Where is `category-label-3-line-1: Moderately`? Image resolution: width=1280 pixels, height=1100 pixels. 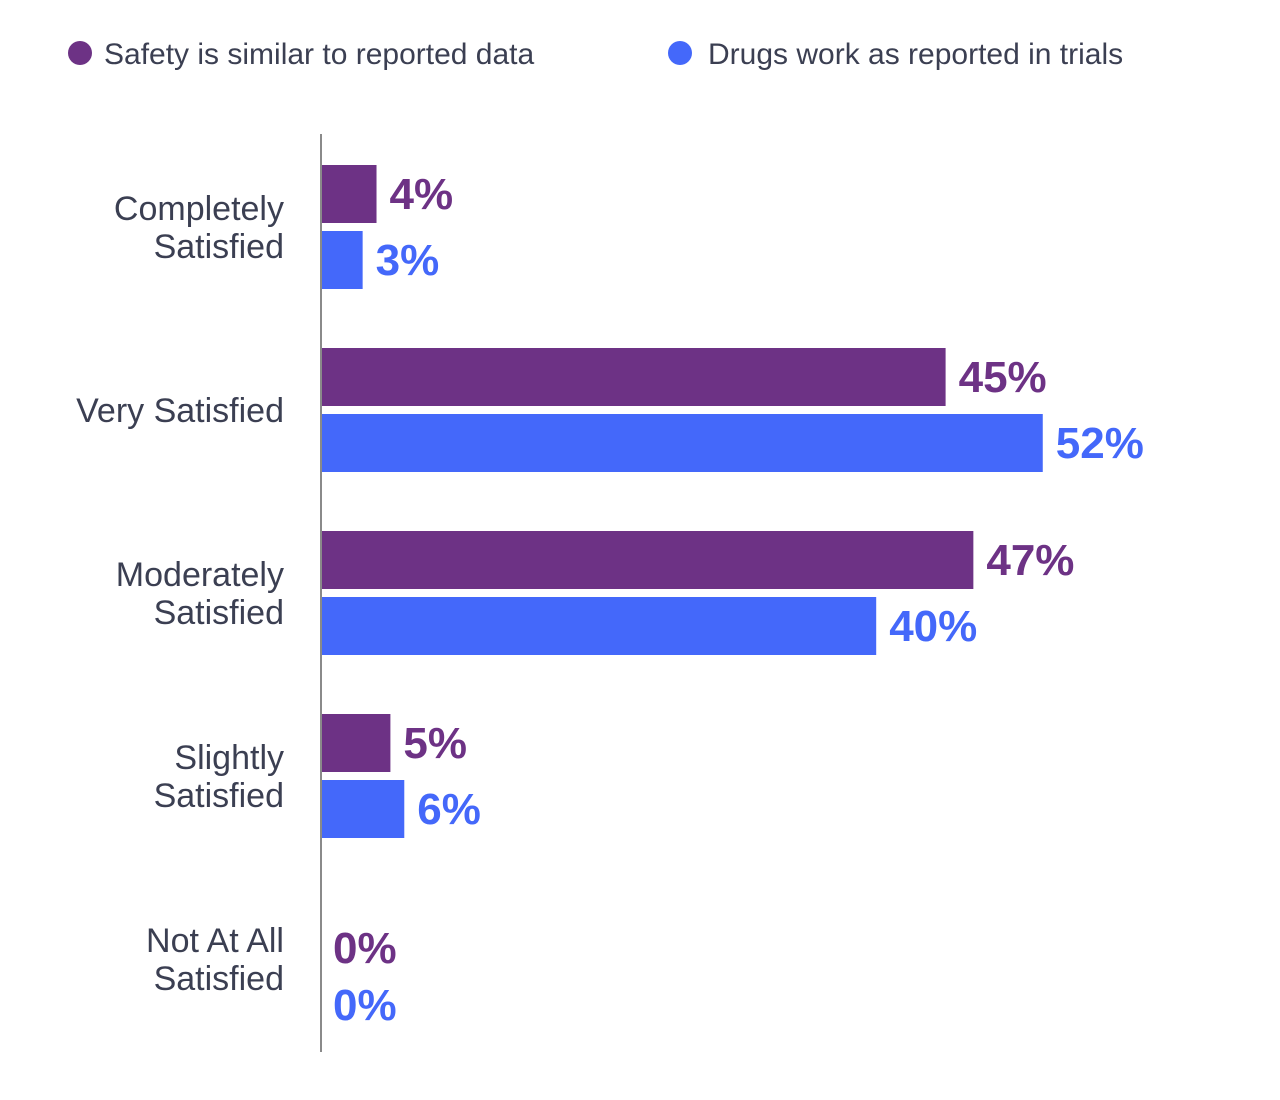 category-label-3-line-1: Moderately is located at coordinates (200, 575).